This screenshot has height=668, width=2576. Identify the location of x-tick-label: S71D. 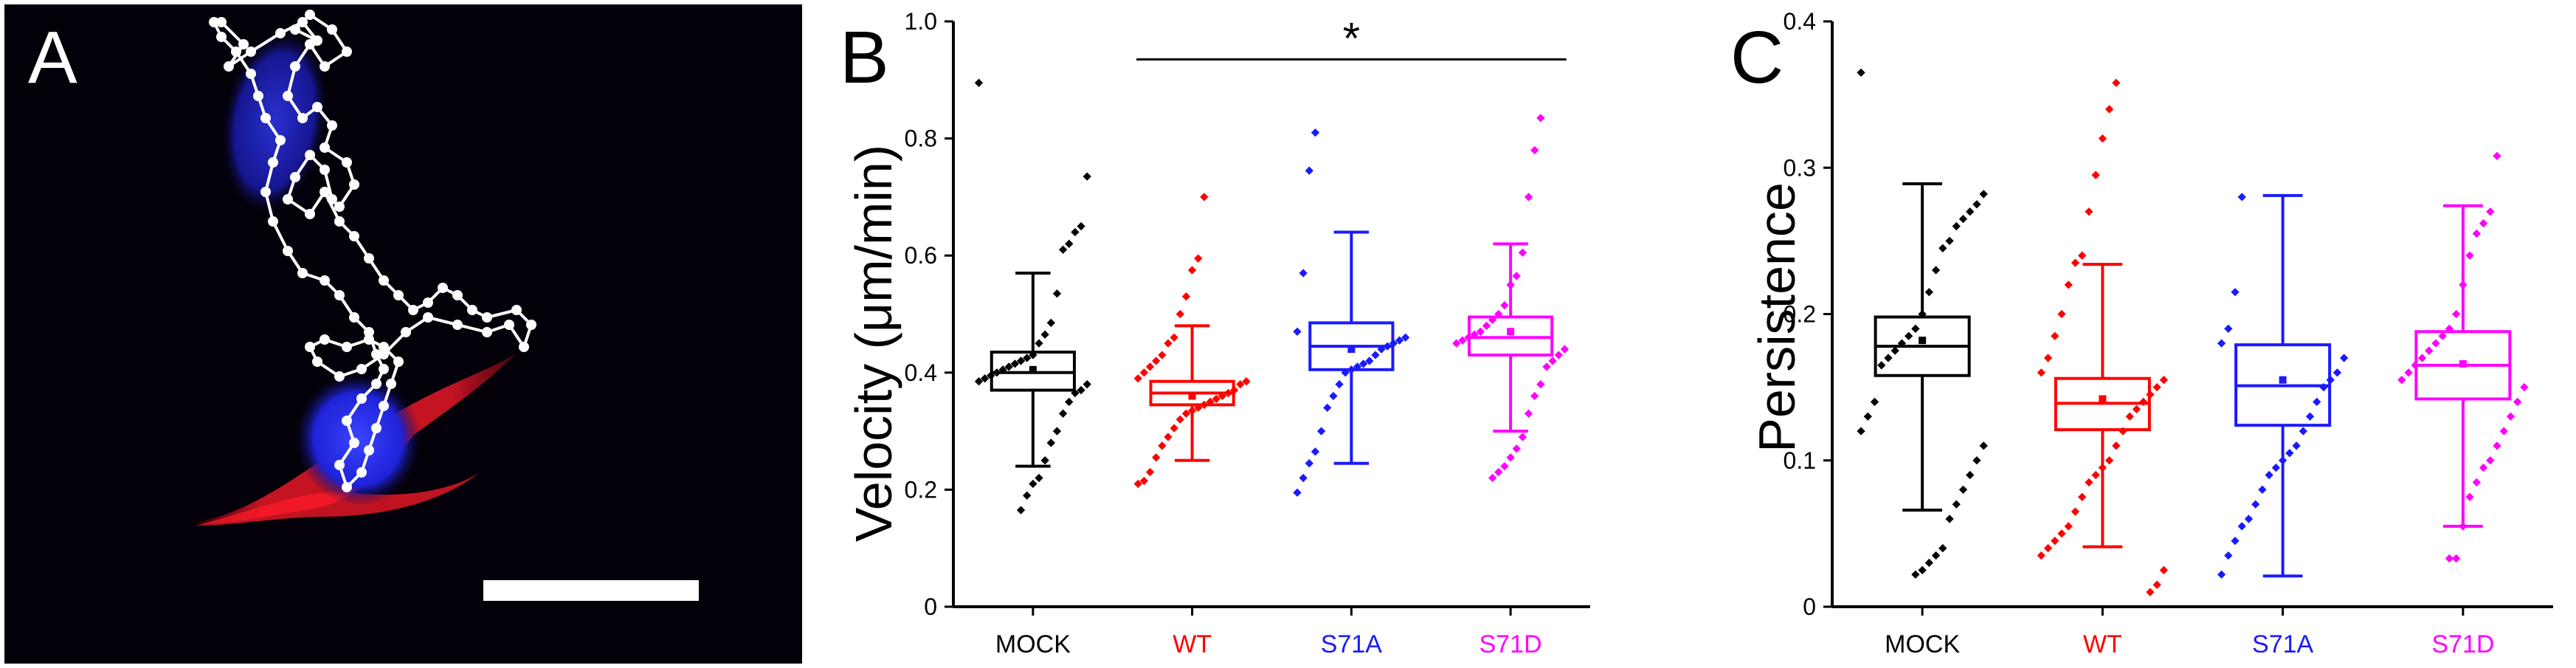
(1510, 644).